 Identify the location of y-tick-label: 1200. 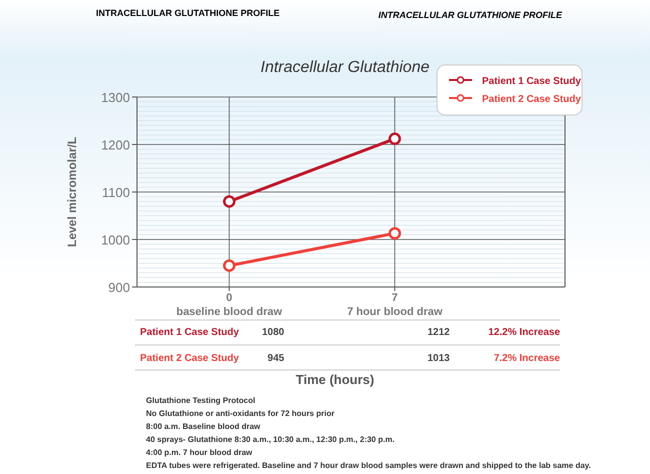
(115, 145).